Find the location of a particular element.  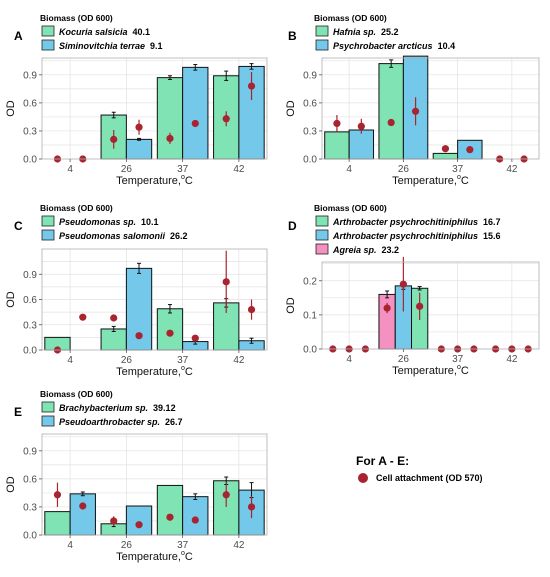

legend-value: 10.1 is located at coordinates (150, 222).